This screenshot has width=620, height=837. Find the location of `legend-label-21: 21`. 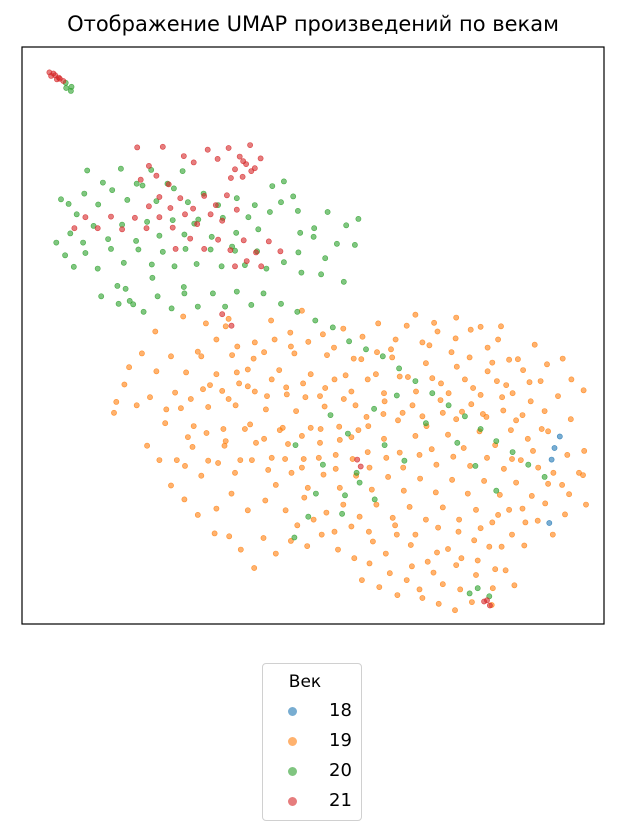

legend-label-21: 21 is located at coordinates (340, 800).